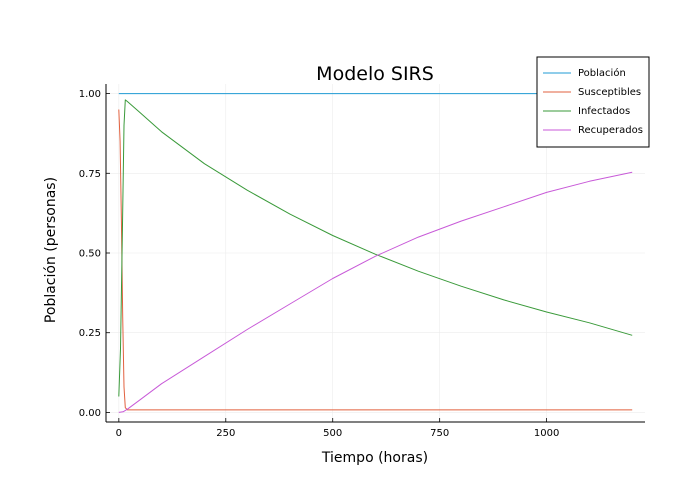  Describe the element at coordinates (375, 74) in the screenshot. I see `chart-title: Modelo SIRS` at that location.